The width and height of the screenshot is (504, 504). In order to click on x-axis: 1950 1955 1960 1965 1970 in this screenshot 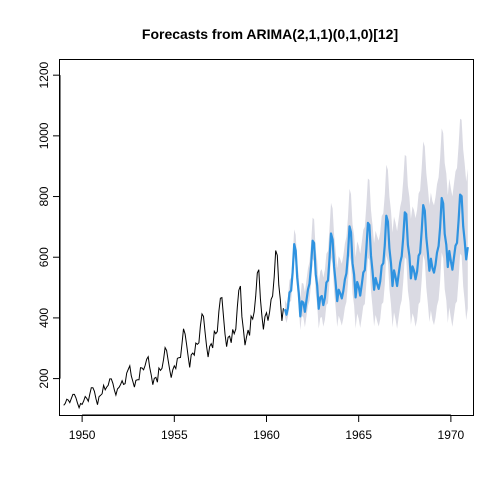, I will do `click(267, 428)`.